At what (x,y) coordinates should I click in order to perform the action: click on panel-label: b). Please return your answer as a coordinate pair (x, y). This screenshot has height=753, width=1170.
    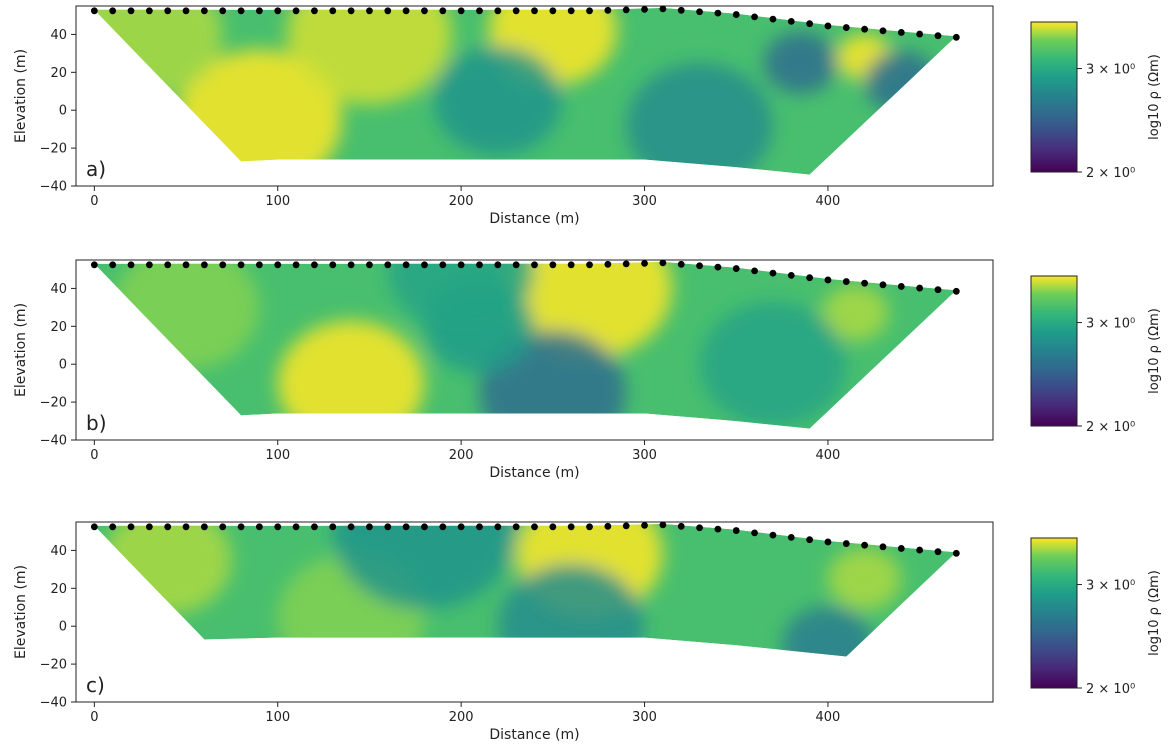
    Looking at the image, I should click on (96, 423).